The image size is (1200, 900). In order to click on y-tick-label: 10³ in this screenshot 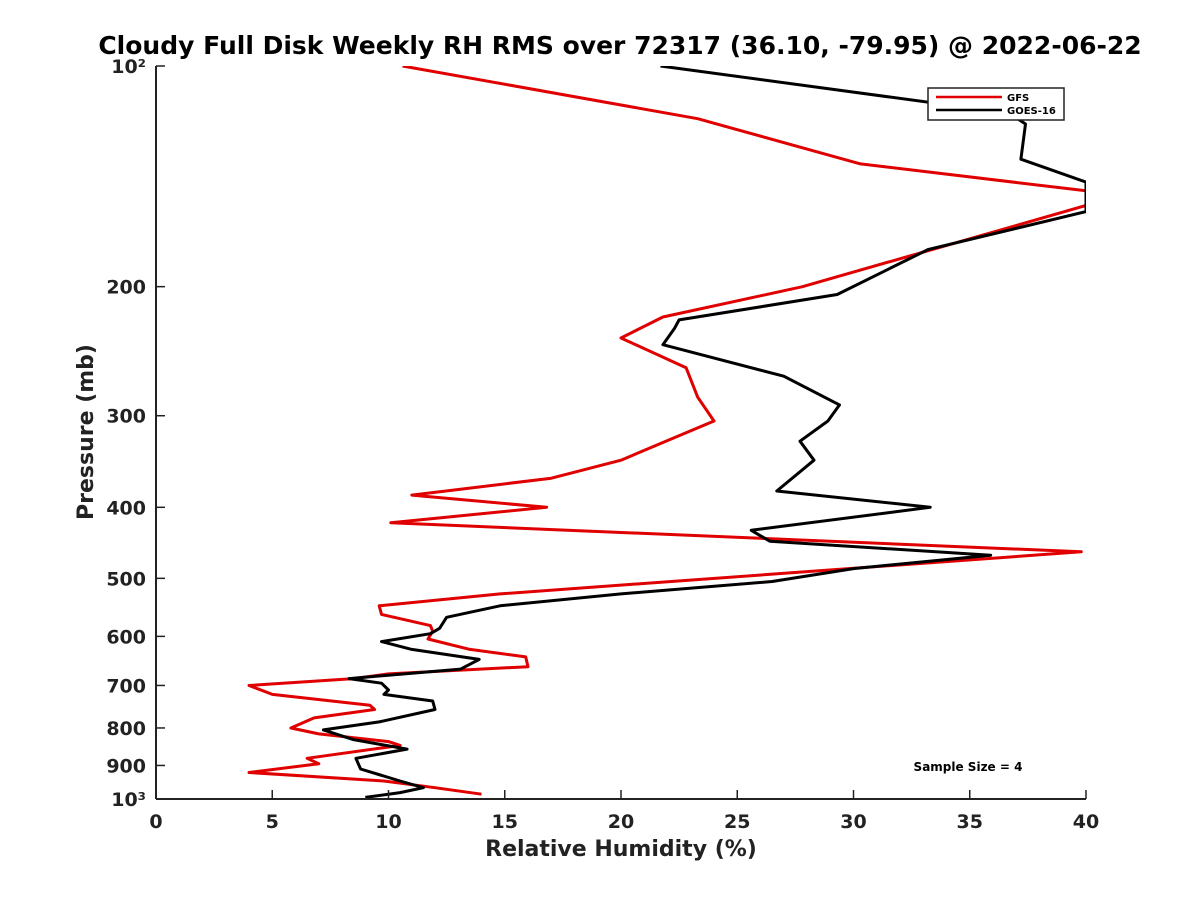, I will do `click(128, 800)`.